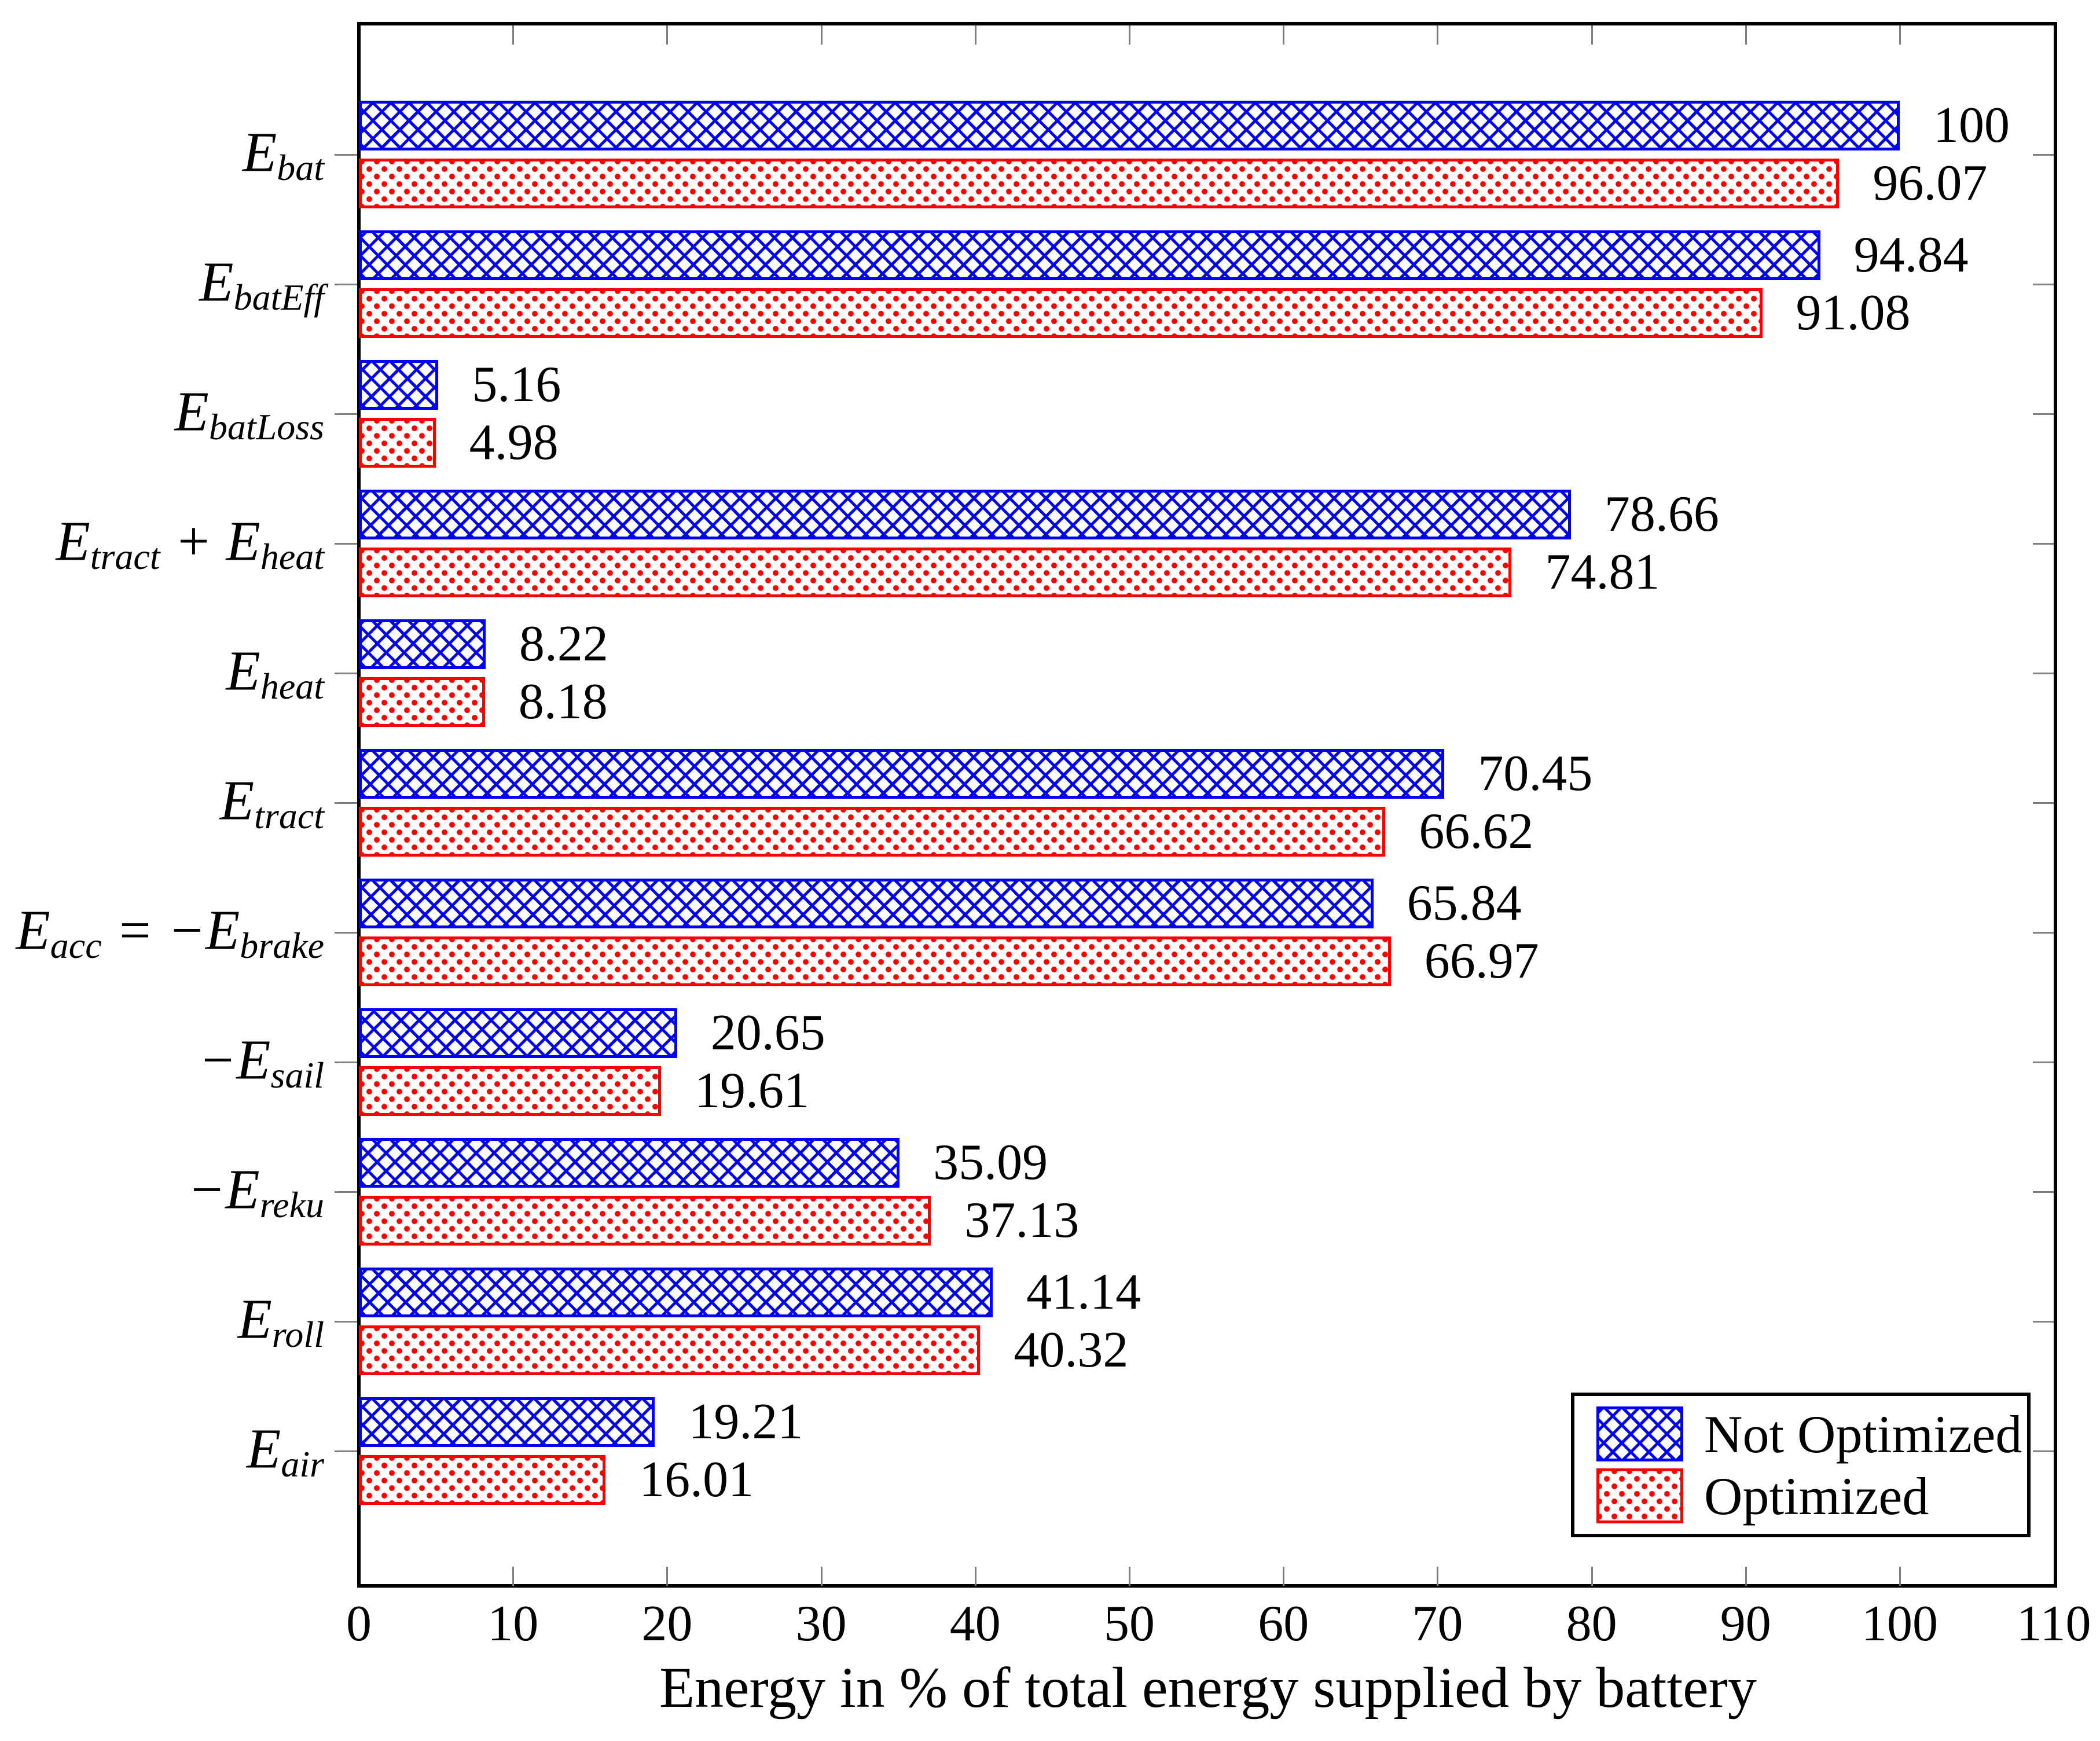 Image resolution: width=2100 pixels, height=1741 pixels. What do you see at coordinates (1801, 1465) in the screenshot?
I see `legend: Not Optimized Optimized` at bounding box center [1801, 1465].